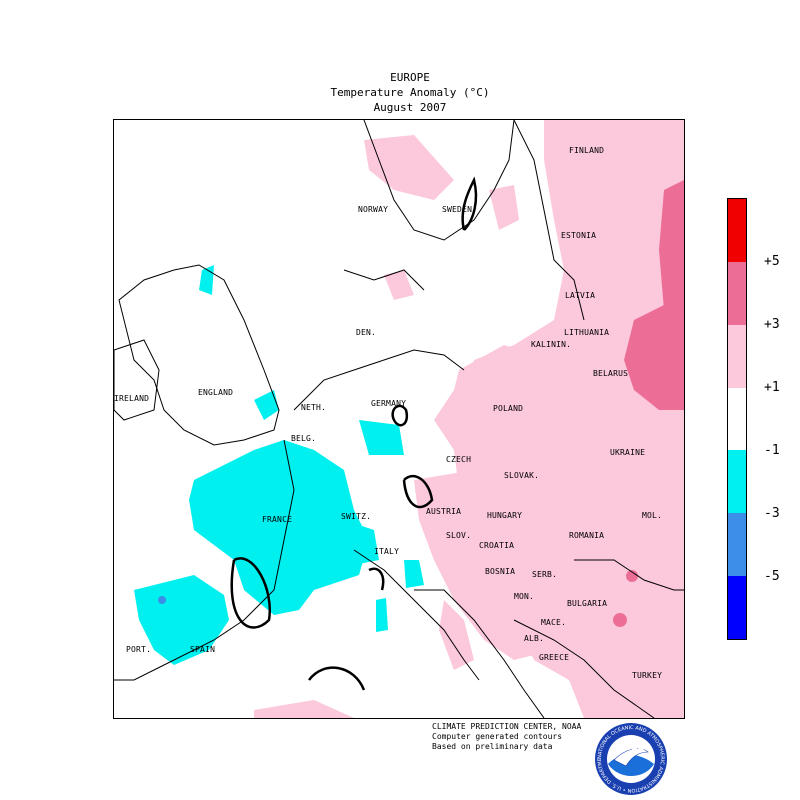 This screenshot has height=800, width=800. Describe the element at coordinates (579, 235) in the screenshot. I see `country-label: ESTONIA` at that location.